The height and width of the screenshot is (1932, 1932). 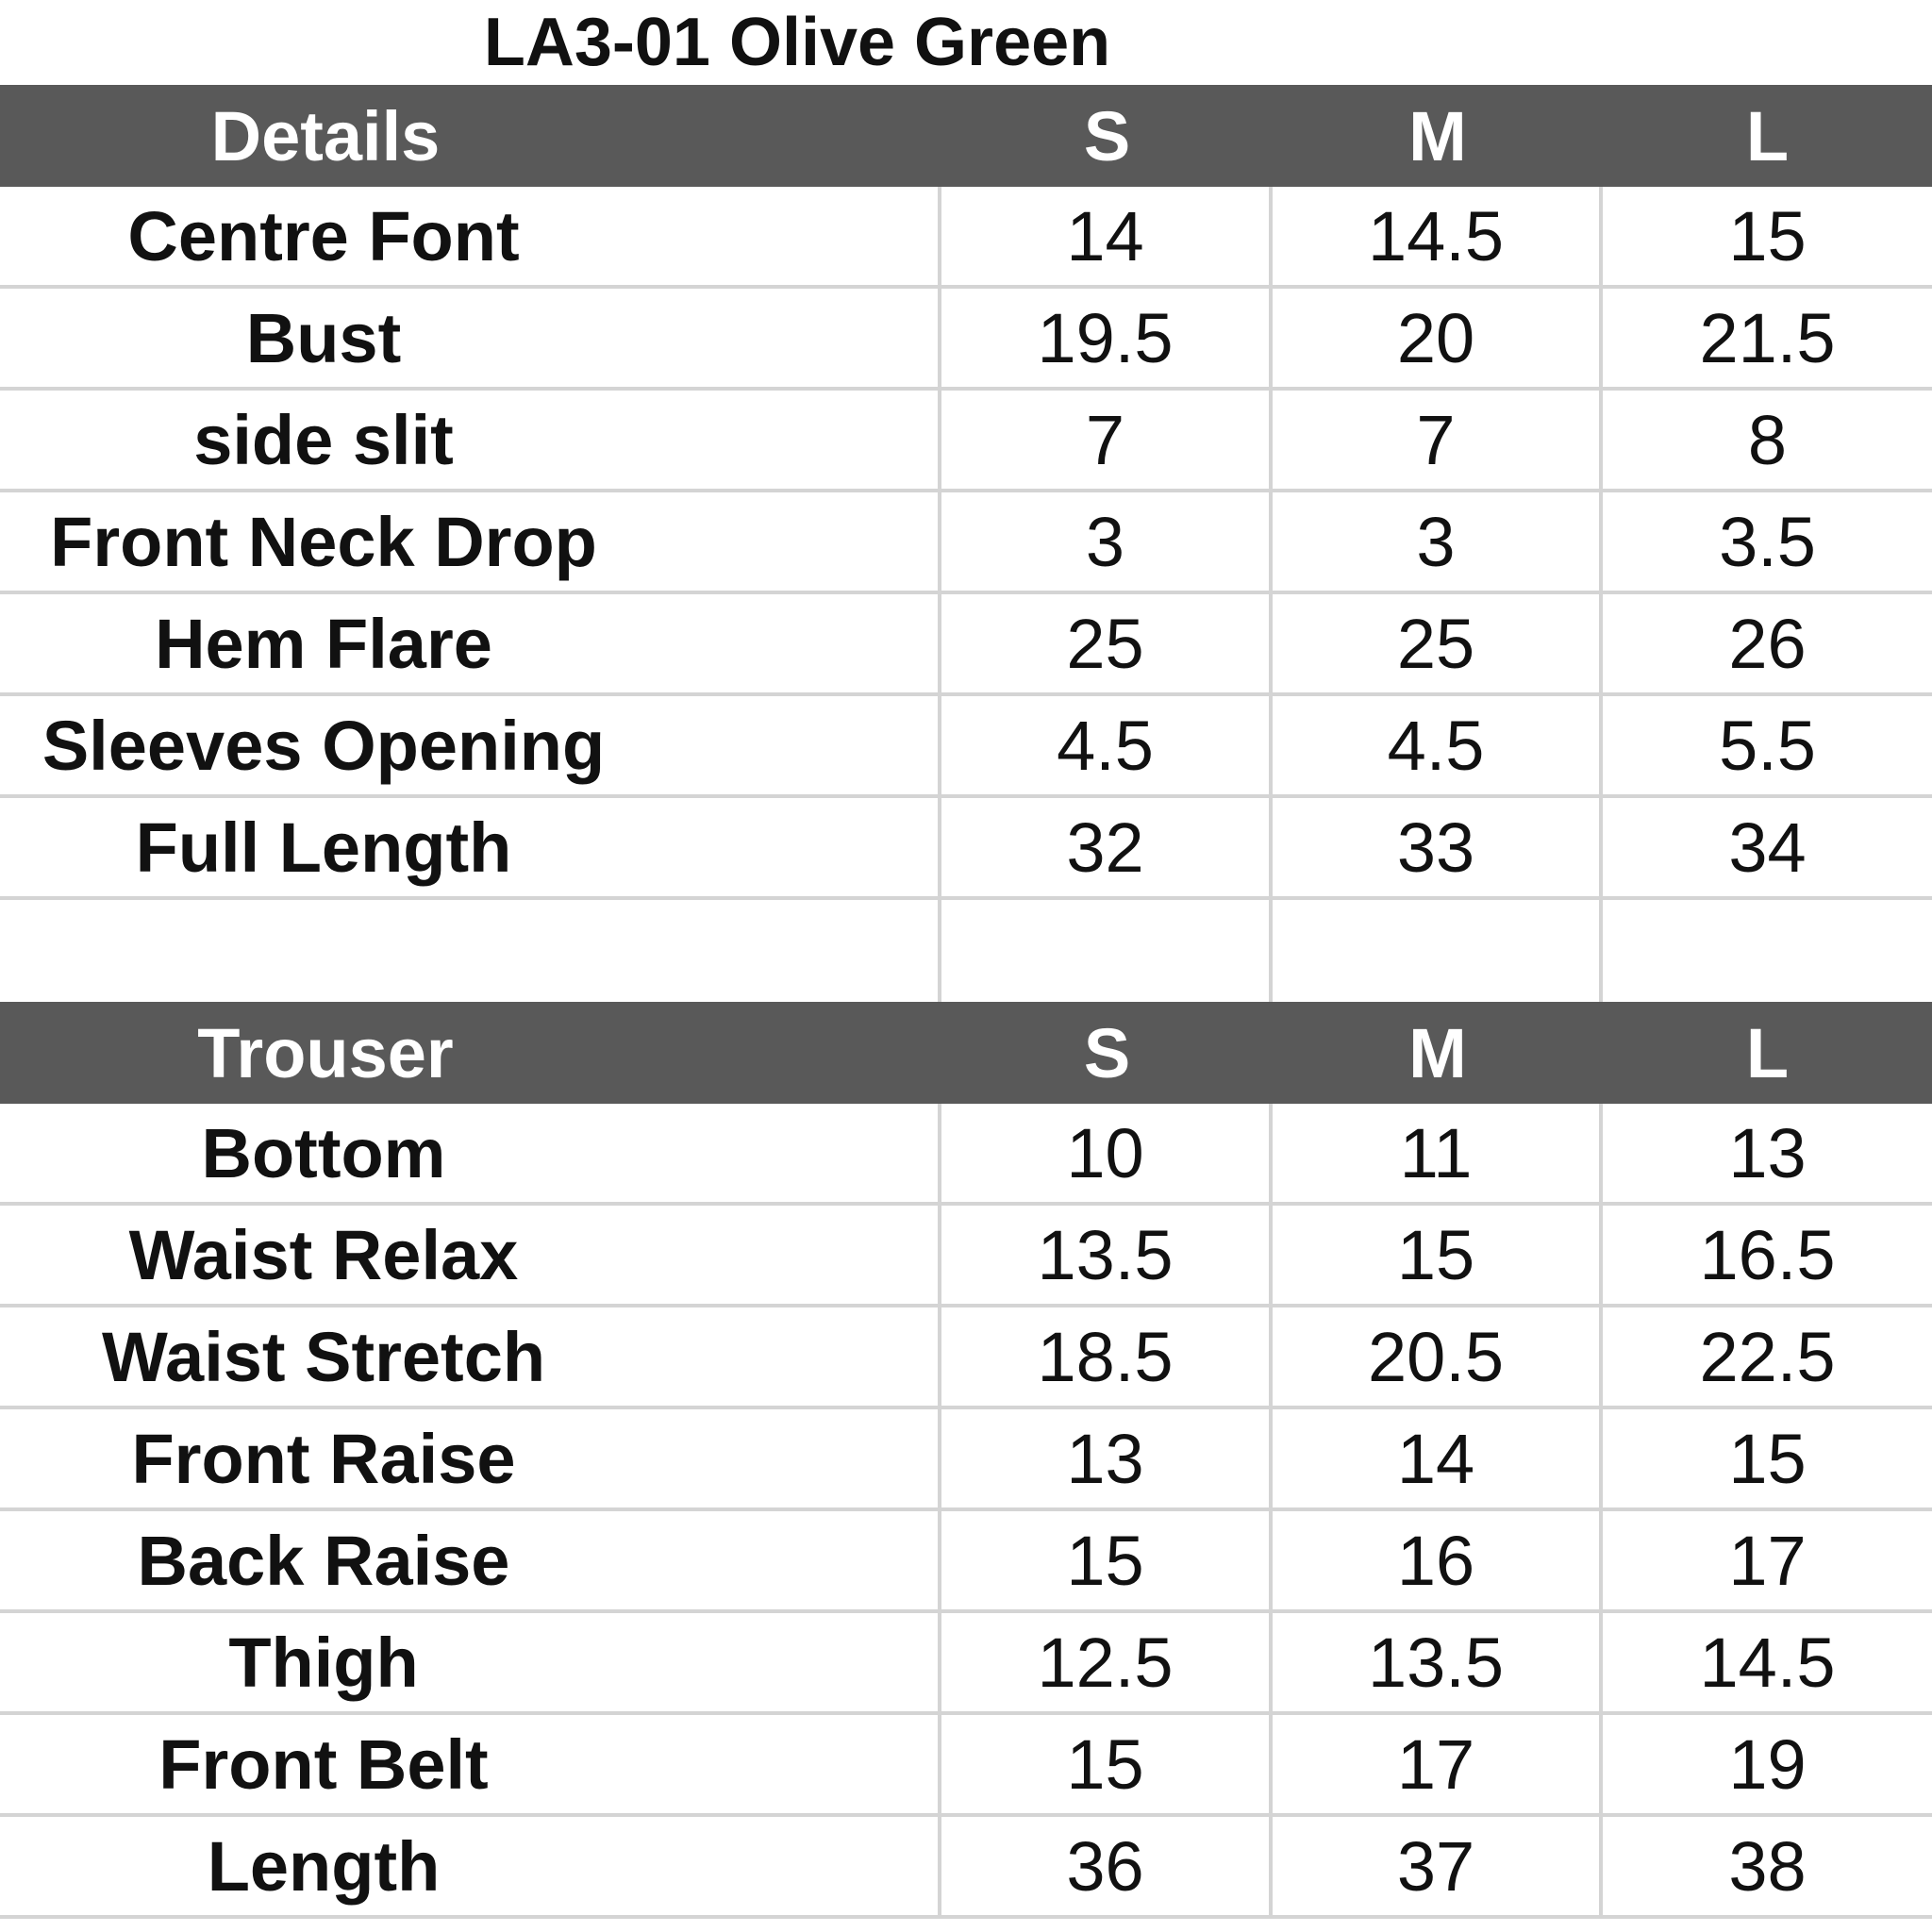 I want to click on details-row-label: Sleeves Opening, so click(x=470, y=747).